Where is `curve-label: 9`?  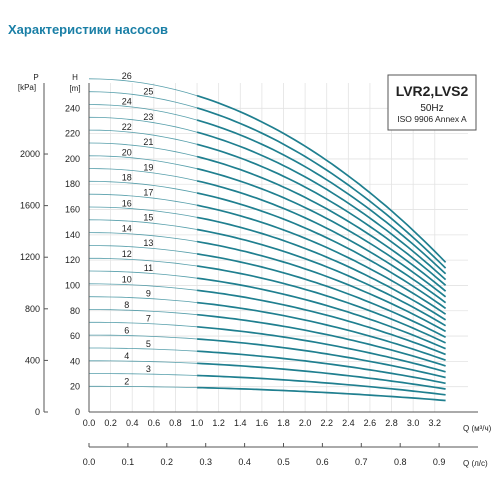
curve-label: 9 is located at coordinates (148, 293).